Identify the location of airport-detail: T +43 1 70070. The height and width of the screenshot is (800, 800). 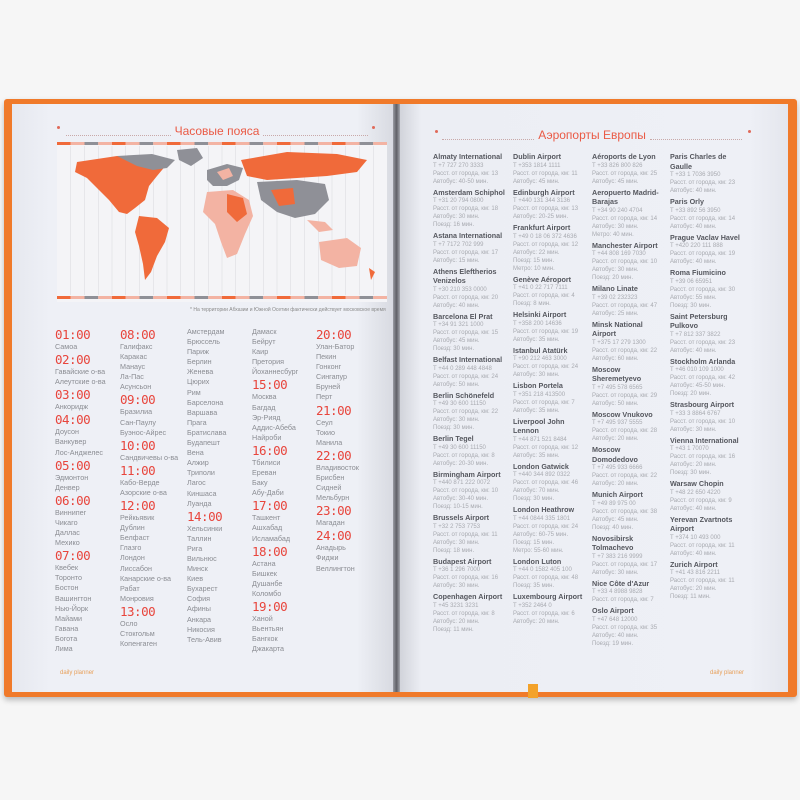
(689, 449).